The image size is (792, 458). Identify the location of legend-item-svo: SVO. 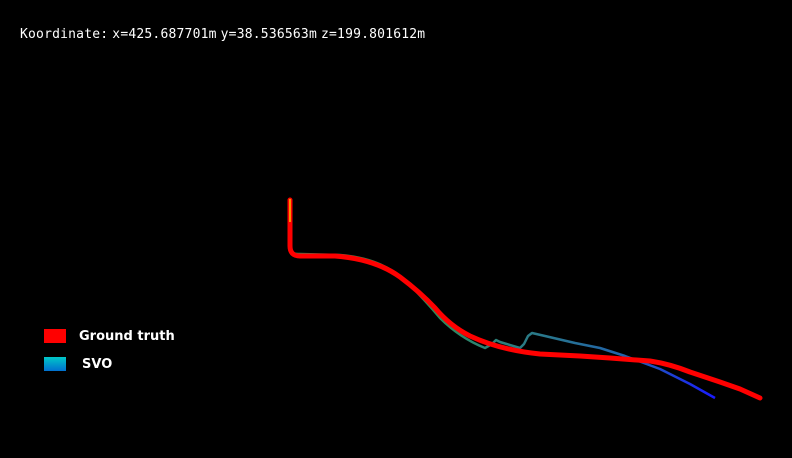
(109, 364).